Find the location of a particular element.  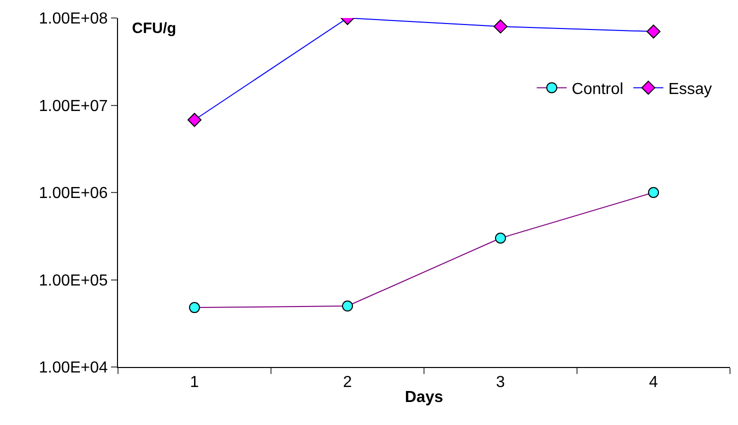

x-tick-label: 3 is located at coordinates (501, 383).